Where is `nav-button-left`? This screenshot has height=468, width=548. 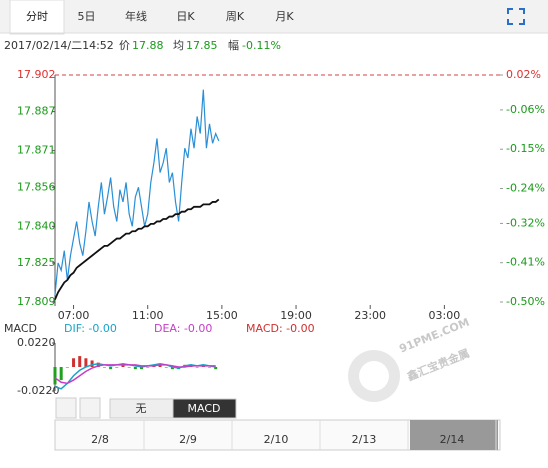 nav-button-left is located at coordinates (66, 408).